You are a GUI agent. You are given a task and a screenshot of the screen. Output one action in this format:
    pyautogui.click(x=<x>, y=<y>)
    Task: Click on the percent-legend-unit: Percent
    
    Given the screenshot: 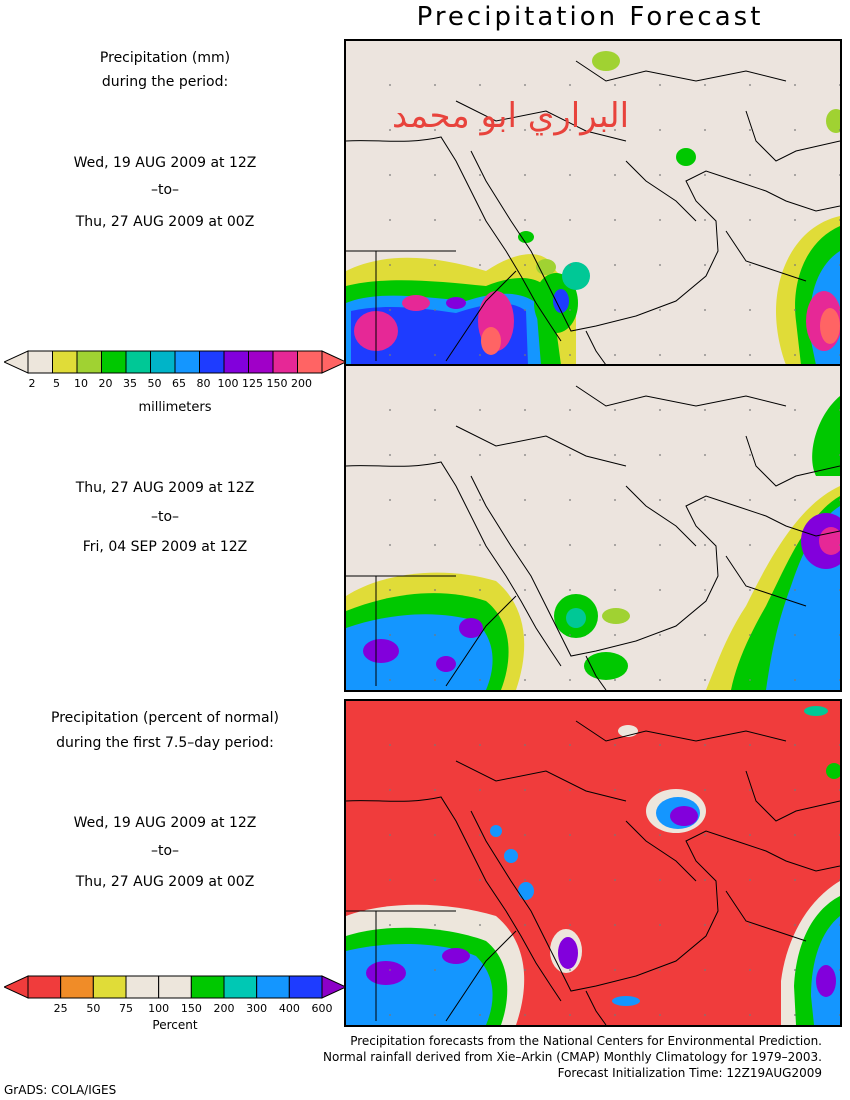 What is the action you would take?
    pyautogui.click(x=175, y=1025)
    